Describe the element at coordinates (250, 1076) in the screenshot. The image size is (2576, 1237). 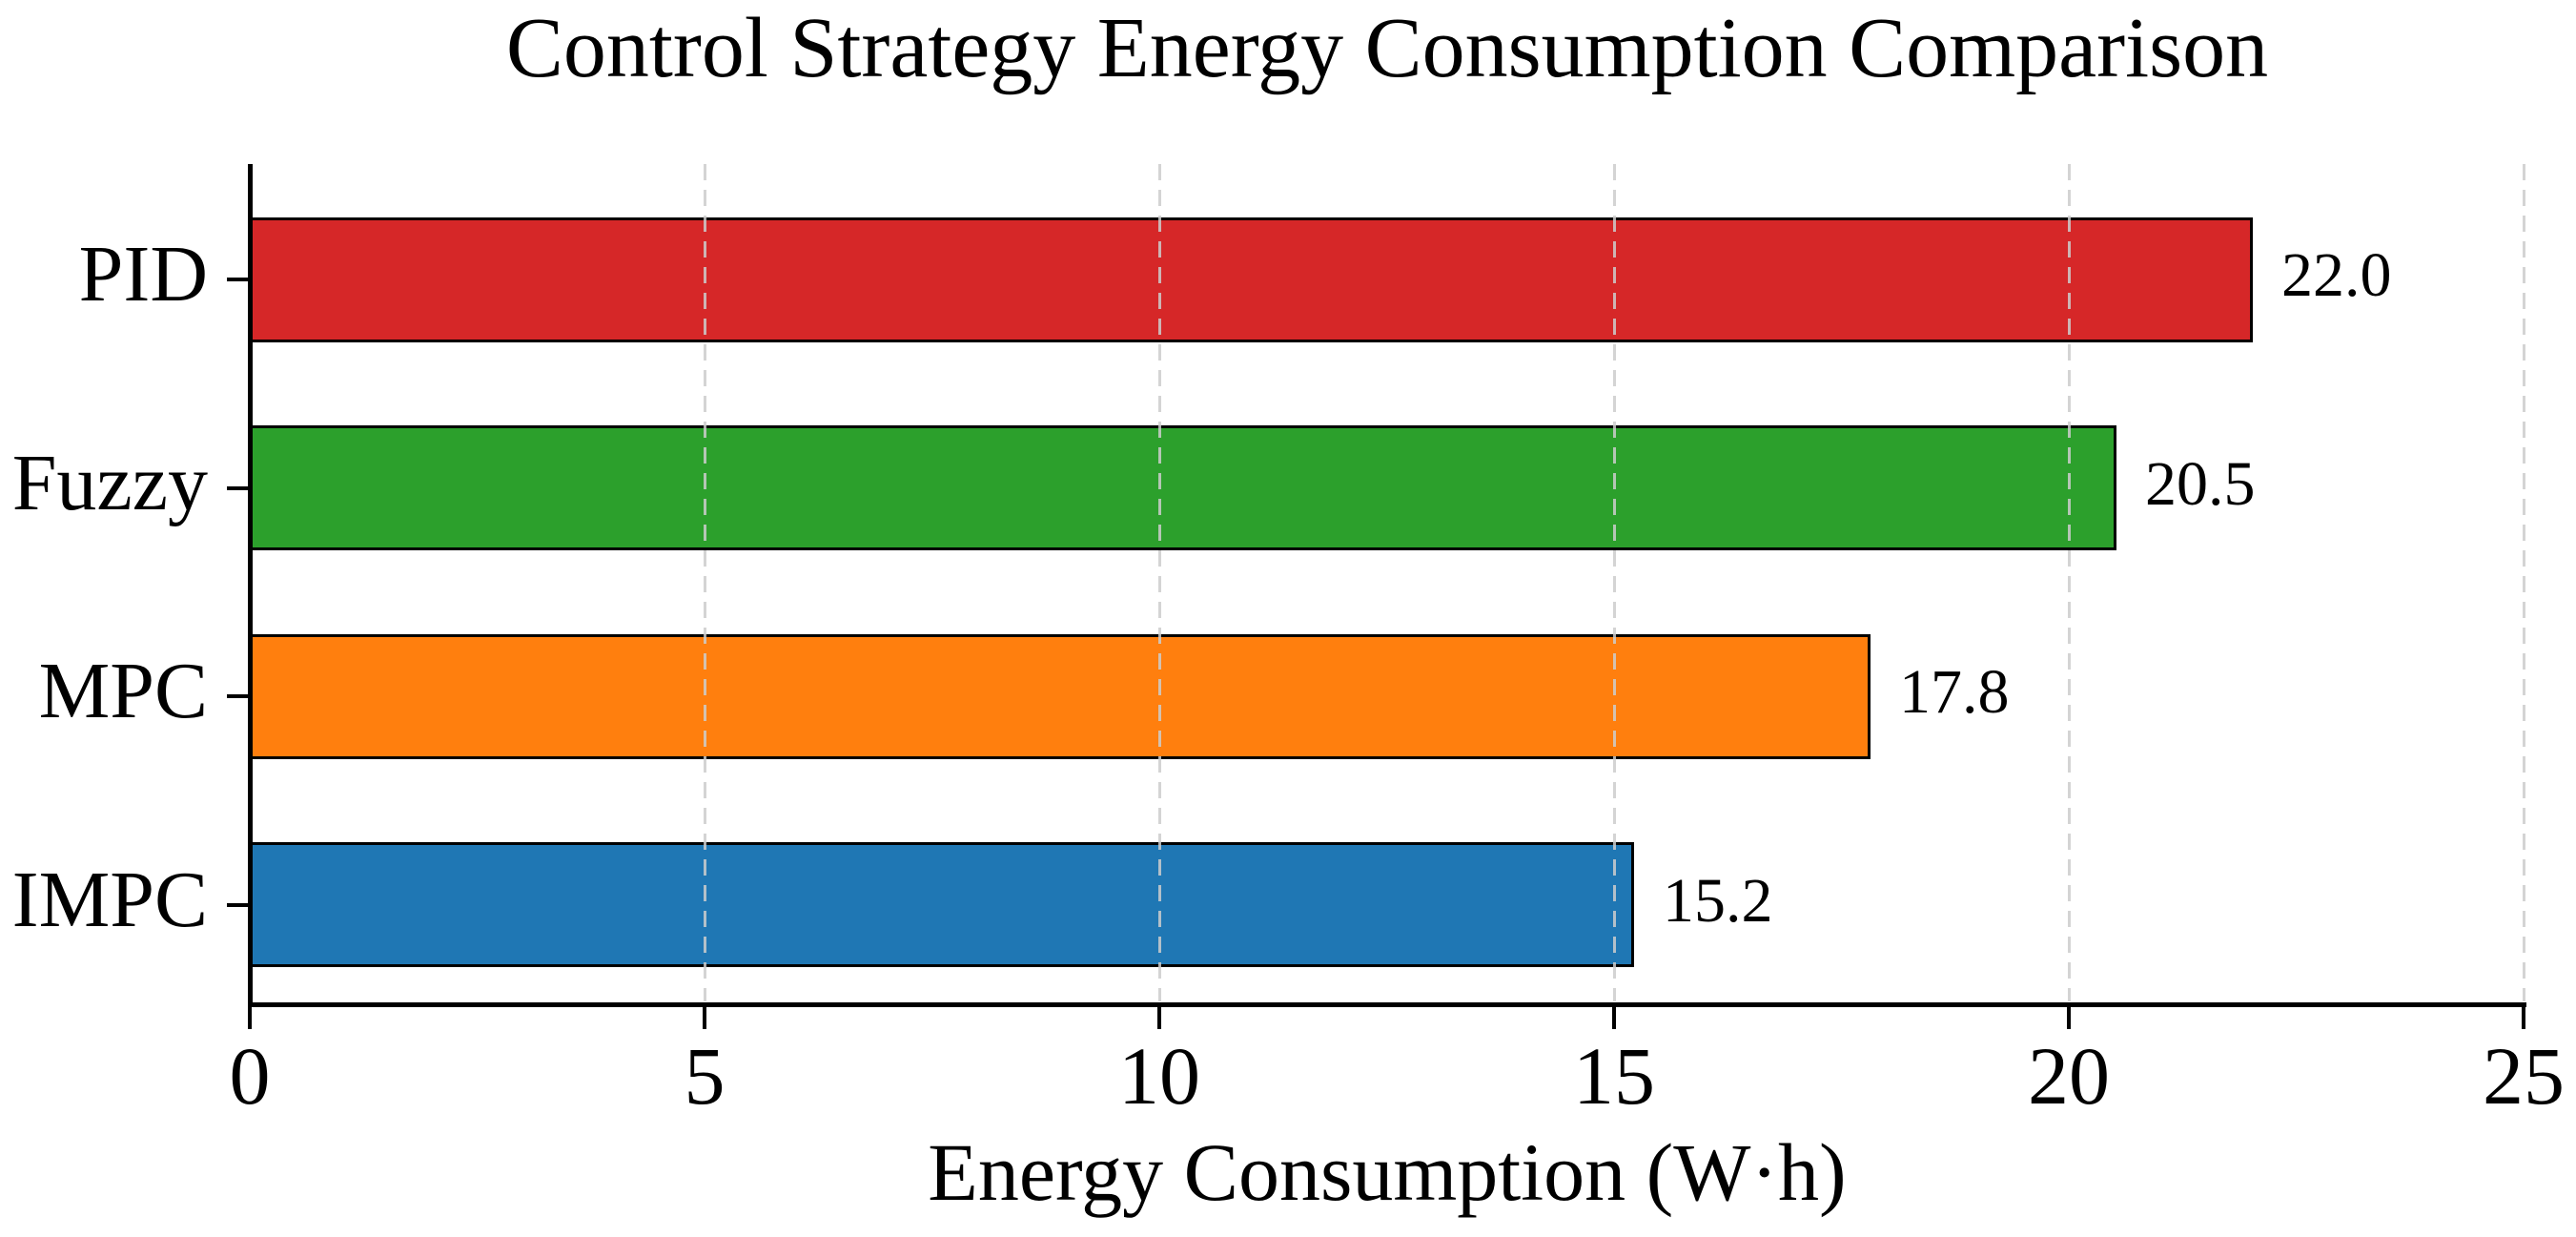
I see `x-tick-label-0: 0` at that location.